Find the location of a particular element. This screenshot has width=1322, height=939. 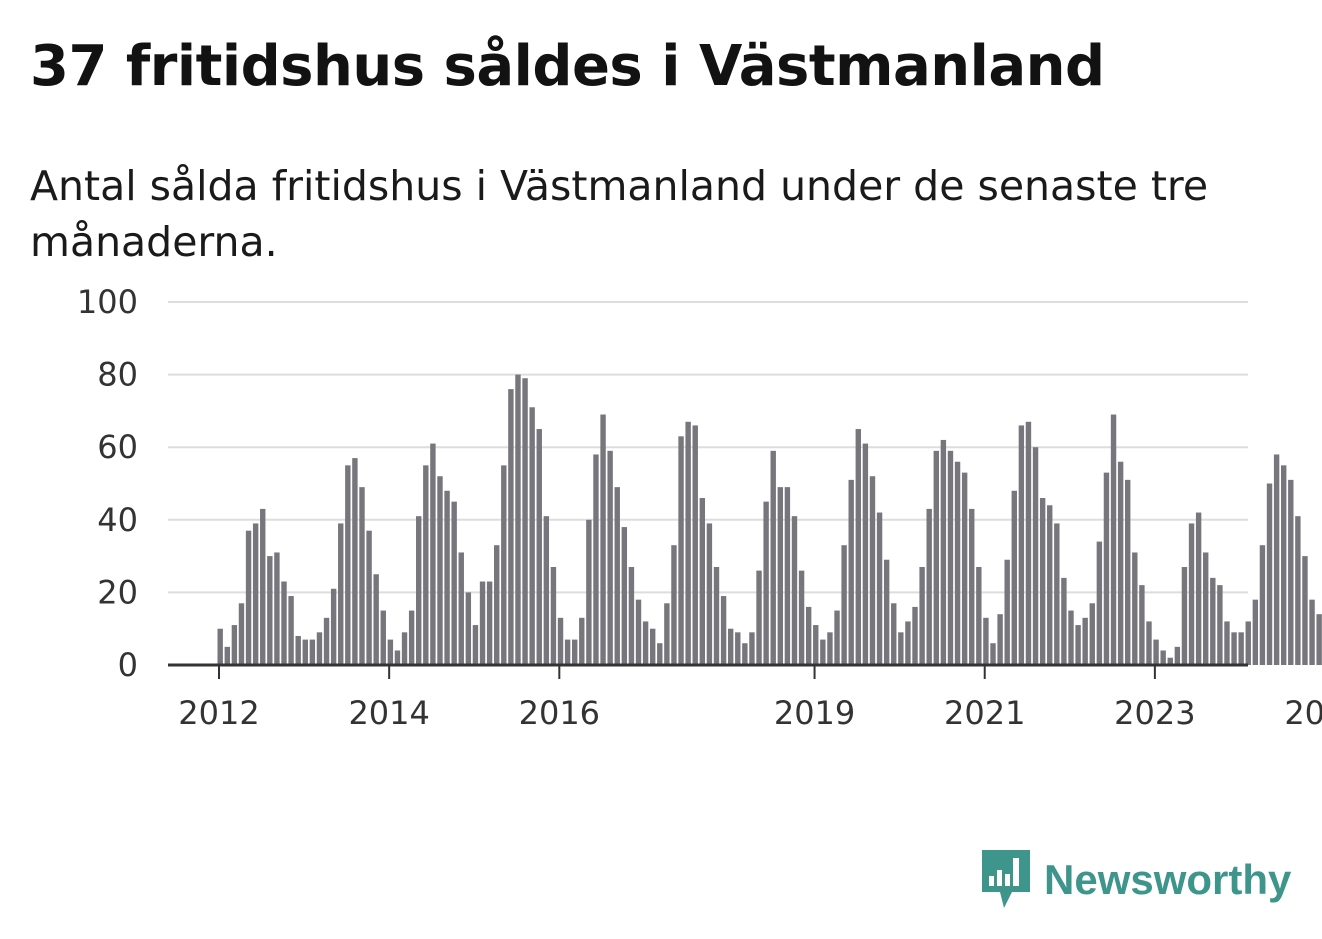

newsworthy-logo: Newsworthy is located at coordinates (1136, 880).